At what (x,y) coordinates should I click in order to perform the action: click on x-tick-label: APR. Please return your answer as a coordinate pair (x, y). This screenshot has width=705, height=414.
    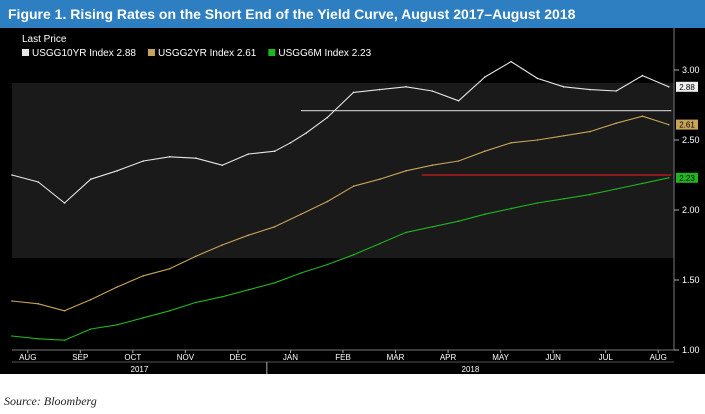
    Looking at the image, I should click on (448, 357).